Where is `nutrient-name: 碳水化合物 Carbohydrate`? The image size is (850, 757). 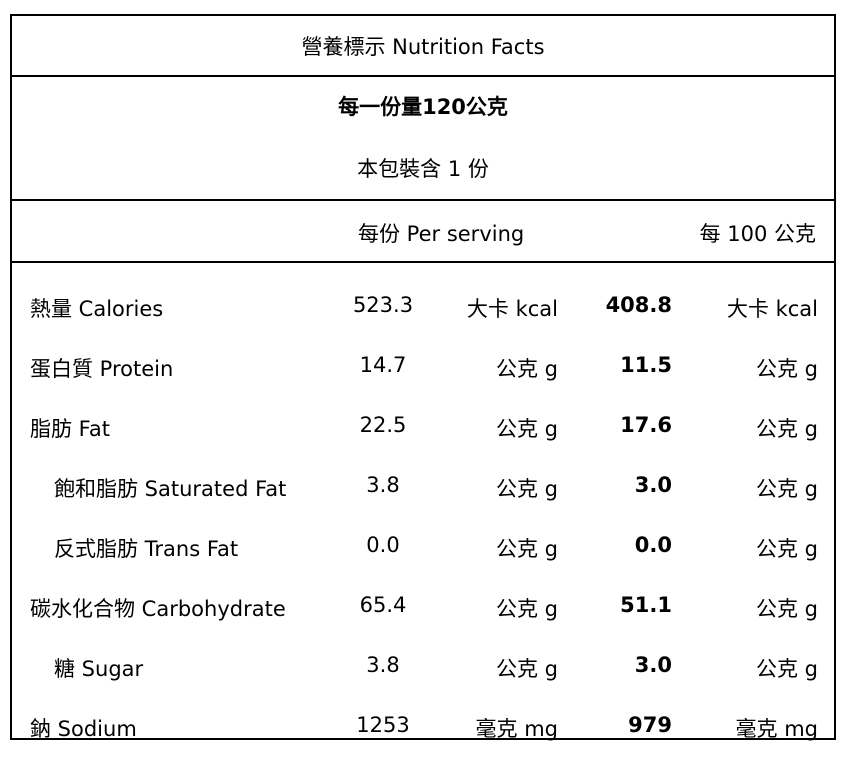 nutrient-name: 碳水化合物 Carbohydrate is located at coordinates (158, 609).